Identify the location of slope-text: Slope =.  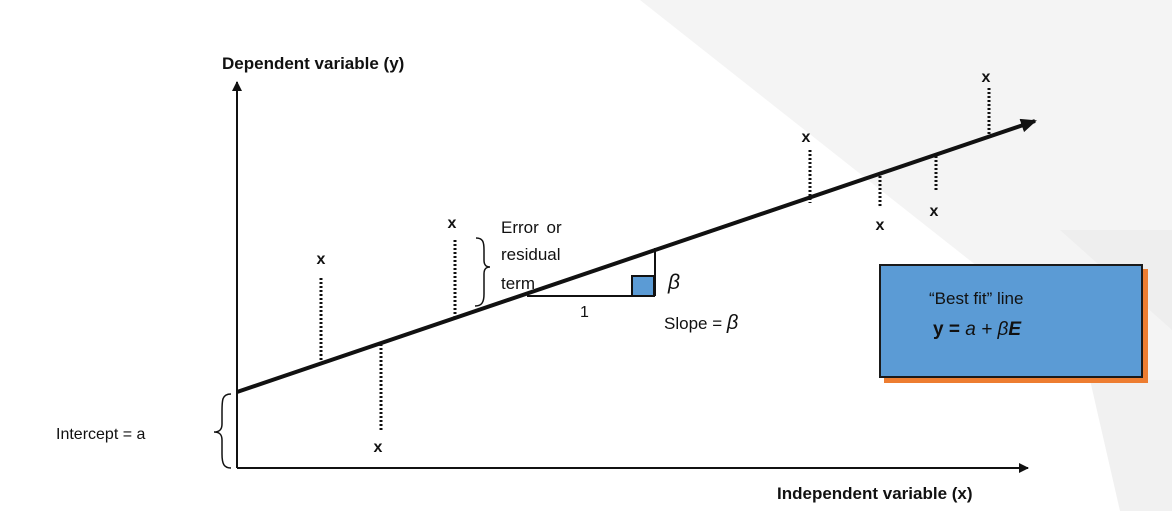
(695, 323).